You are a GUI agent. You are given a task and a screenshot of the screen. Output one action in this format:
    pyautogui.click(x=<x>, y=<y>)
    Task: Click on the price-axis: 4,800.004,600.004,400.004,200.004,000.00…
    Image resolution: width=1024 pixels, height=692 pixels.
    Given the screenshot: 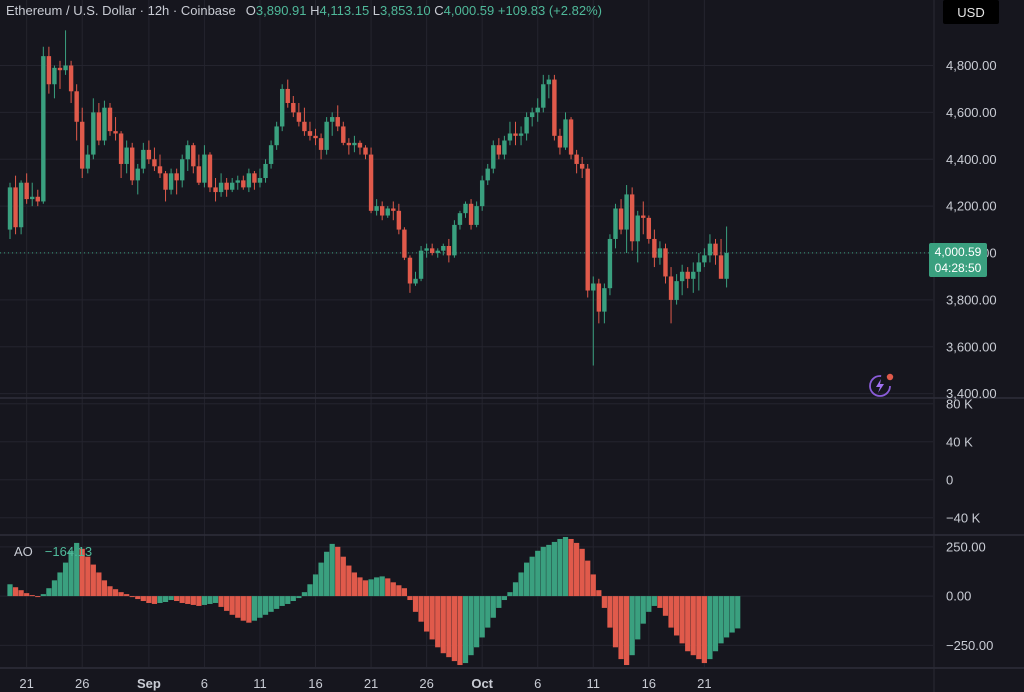 What is the action you would take?
    pyautogui.click(x=971, y=355)
    